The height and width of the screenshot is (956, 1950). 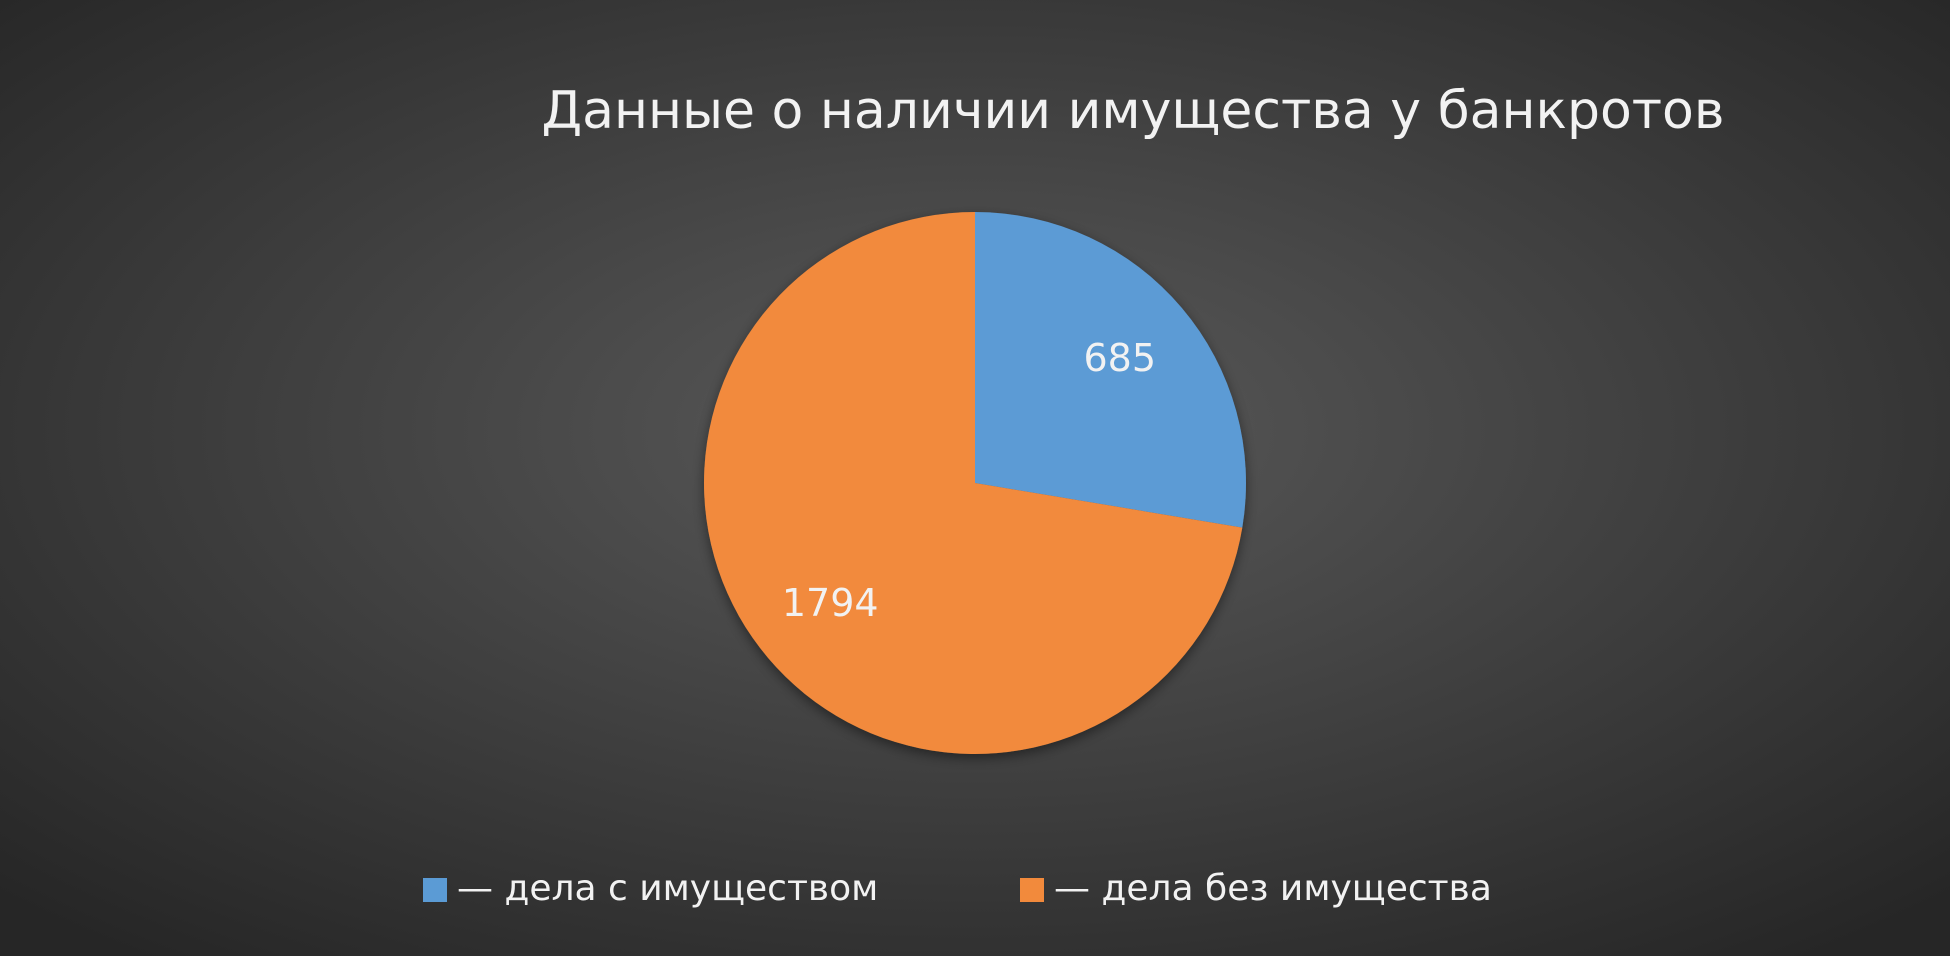 What do you see at coordinates (1273, 888) in the screenshot?
I see `legend-label: — дела без имущества` at bounding box center [1273, 888].